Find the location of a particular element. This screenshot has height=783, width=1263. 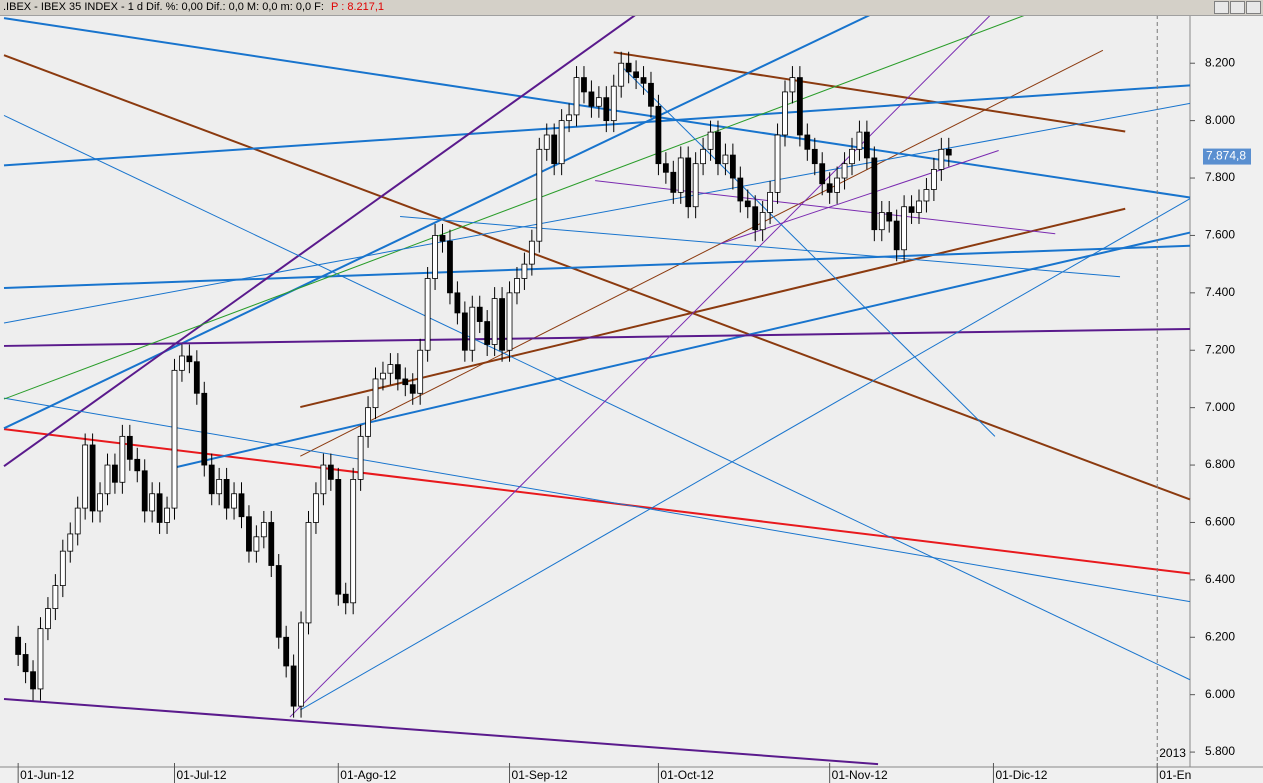

x-tick-label: 01-Jul-12 is located at coordinates (201, 775).